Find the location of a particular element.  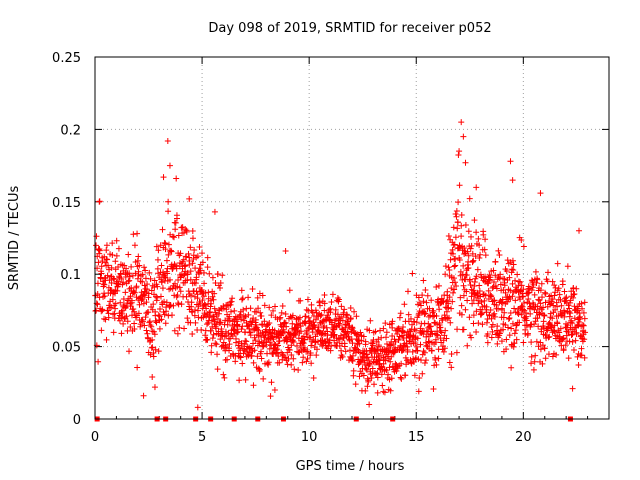

x-tick-label: 0 is located at coordinates (95, 437).